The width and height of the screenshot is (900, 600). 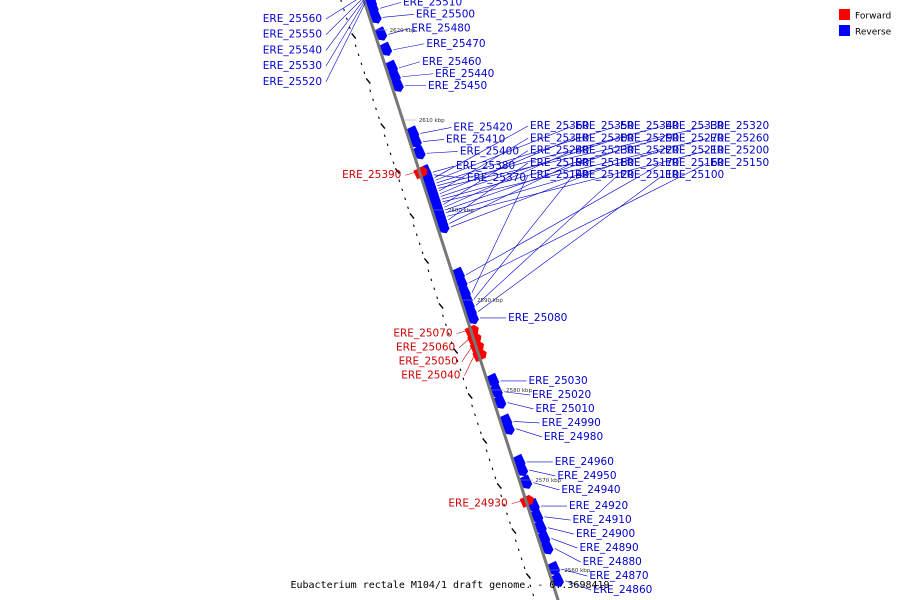 What do you see at coordinates (649, 138) in the screenshot?
I see `gene-label-ere-25290: ERE_25290` at bounding box center [649, 138].